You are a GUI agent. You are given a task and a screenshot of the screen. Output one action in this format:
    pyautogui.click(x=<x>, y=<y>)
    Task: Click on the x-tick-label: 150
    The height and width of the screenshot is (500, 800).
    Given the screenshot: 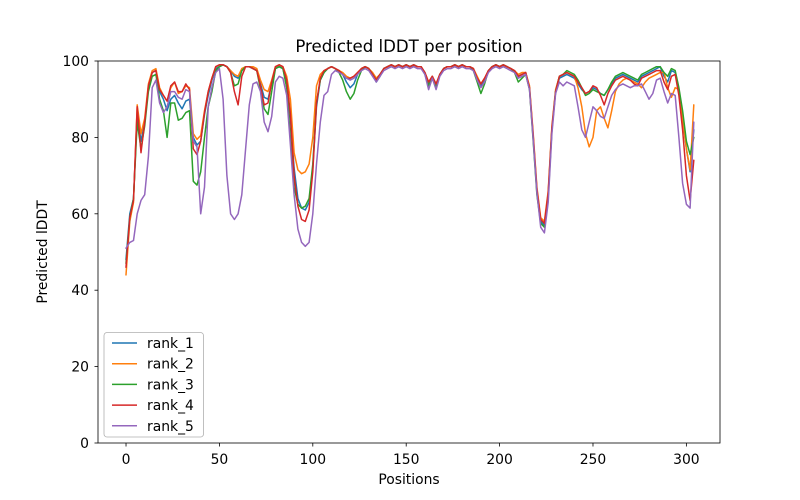 What is the action you would take?
    pyautogui.click(x=406, y=460)
    